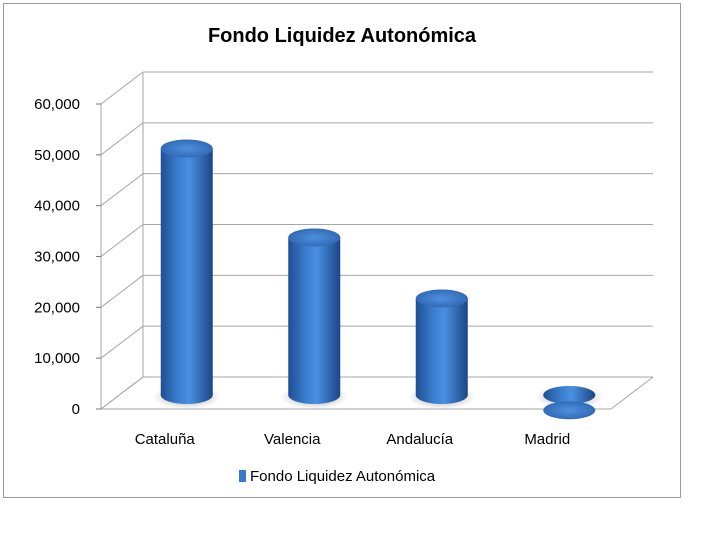 This screenshot has height=540, width=720. What do you see at coordinates (76, 409) in the screenshot?
I see `y-tick-label: 0` at bounding box center [76, 409].